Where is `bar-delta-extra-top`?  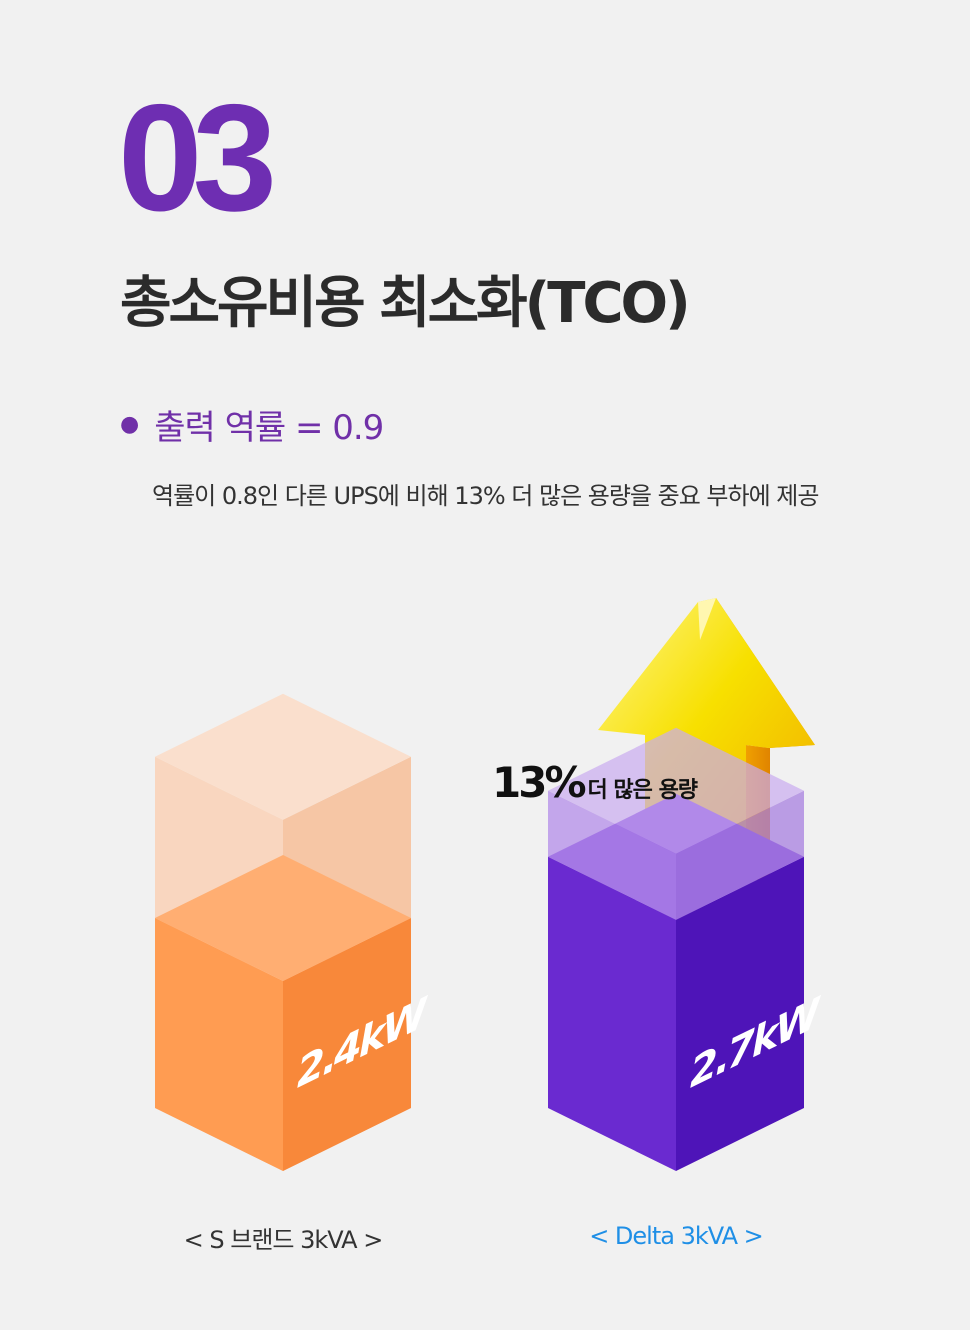 bar-delta-extra-top is located at coordinates (676, 790).